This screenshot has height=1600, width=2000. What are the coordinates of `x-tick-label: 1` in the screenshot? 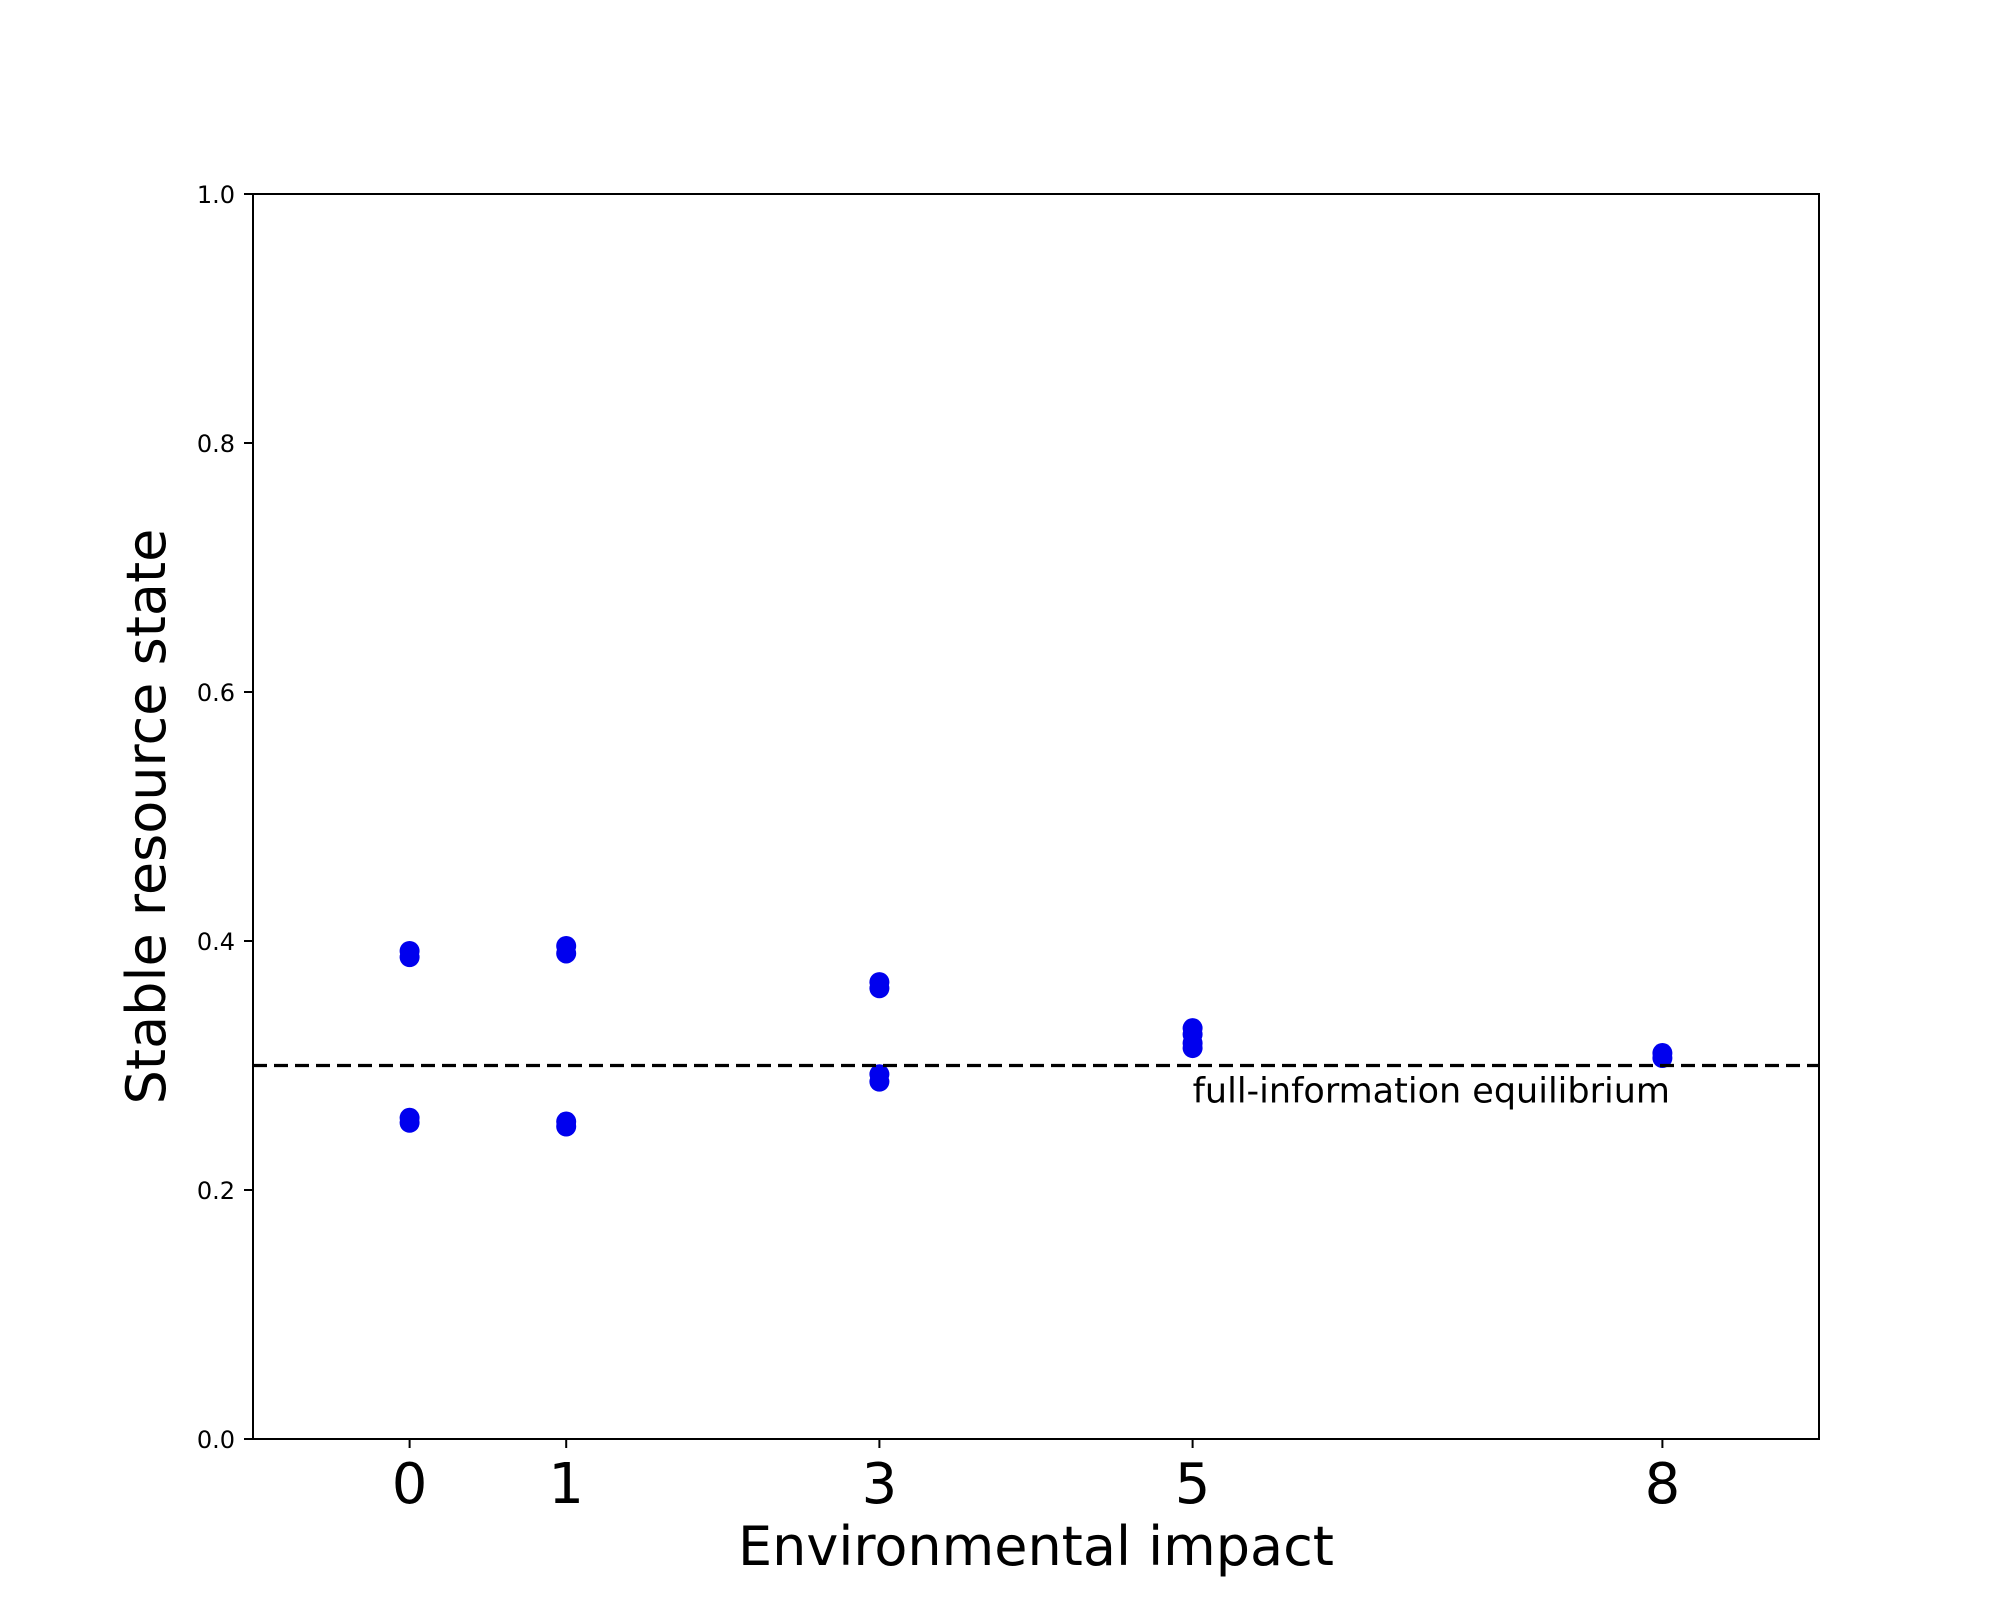 It's located at (566, 1484).